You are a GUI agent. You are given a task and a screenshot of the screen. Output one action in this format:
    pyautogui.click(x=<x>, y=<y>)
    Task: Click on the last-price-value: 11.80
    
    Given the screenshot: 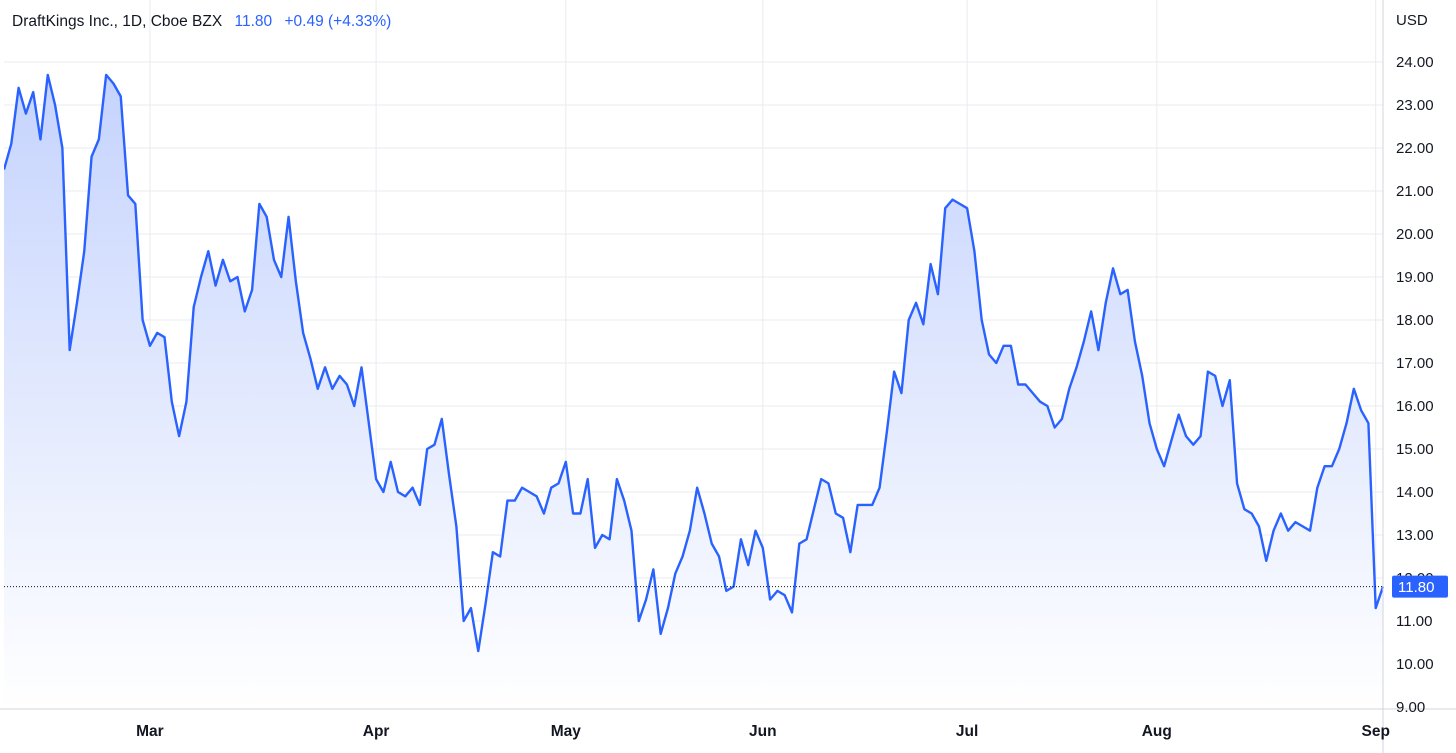 What is the action you would take?
    pyautogui.click(x=253, y=21)
    